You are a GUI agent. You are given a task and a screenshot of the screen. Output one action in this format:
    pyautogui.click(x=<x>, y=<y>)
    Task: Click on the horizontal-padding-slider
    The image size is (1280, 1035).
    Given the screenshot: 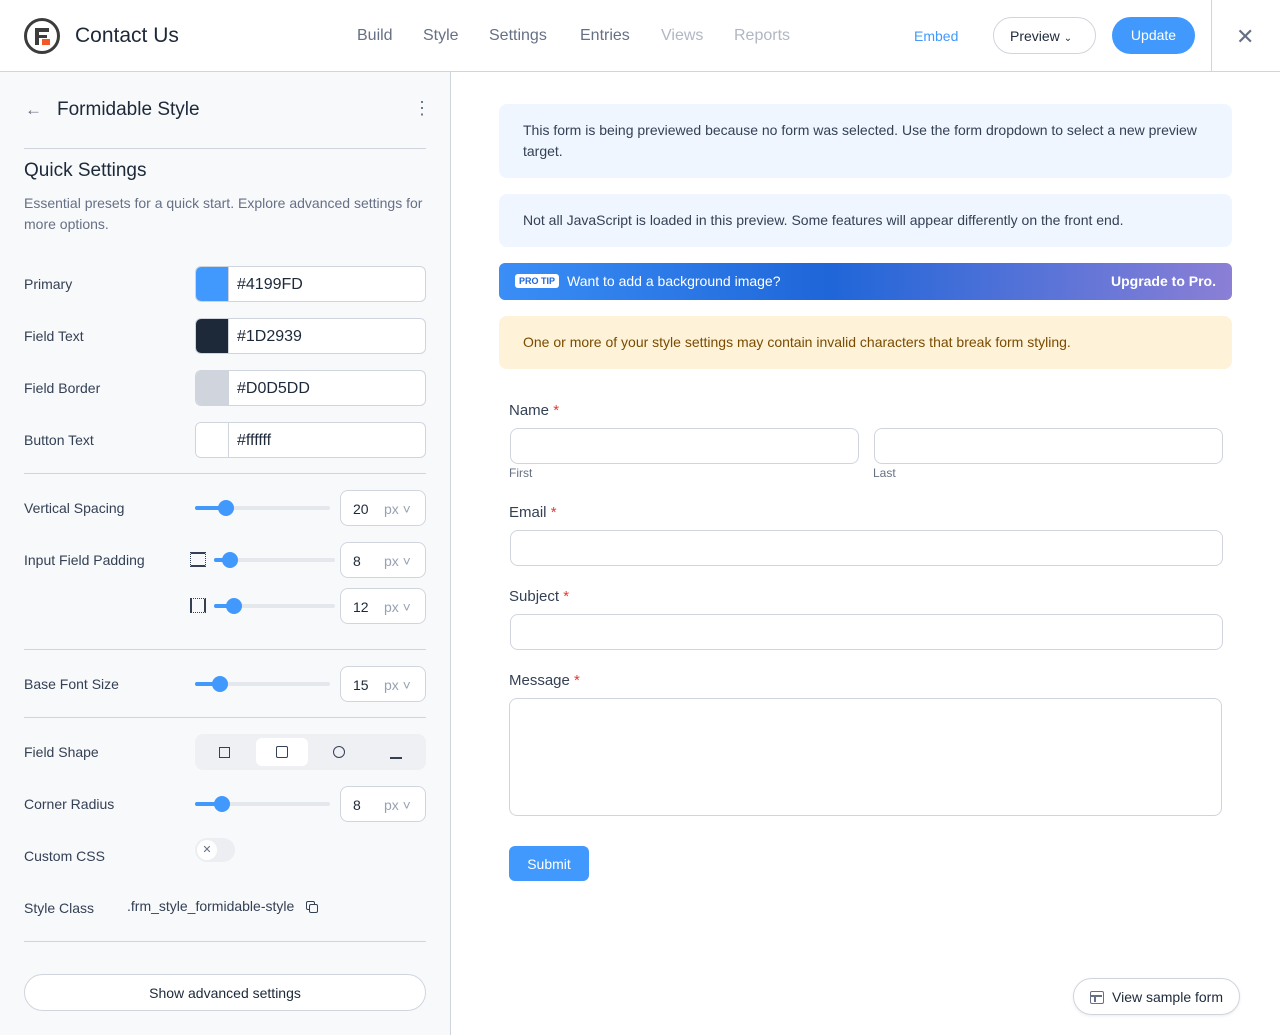 What is the action you would take?
    pyautogui.click(x=274, y=606)
    